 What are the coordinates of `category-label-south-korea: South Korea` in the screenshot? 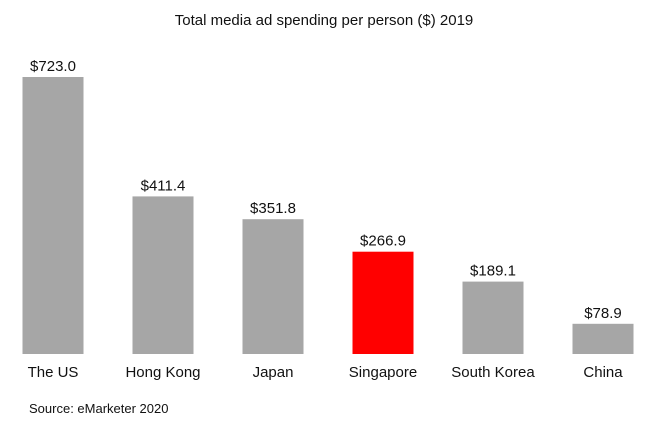 It's located at (493, 372).